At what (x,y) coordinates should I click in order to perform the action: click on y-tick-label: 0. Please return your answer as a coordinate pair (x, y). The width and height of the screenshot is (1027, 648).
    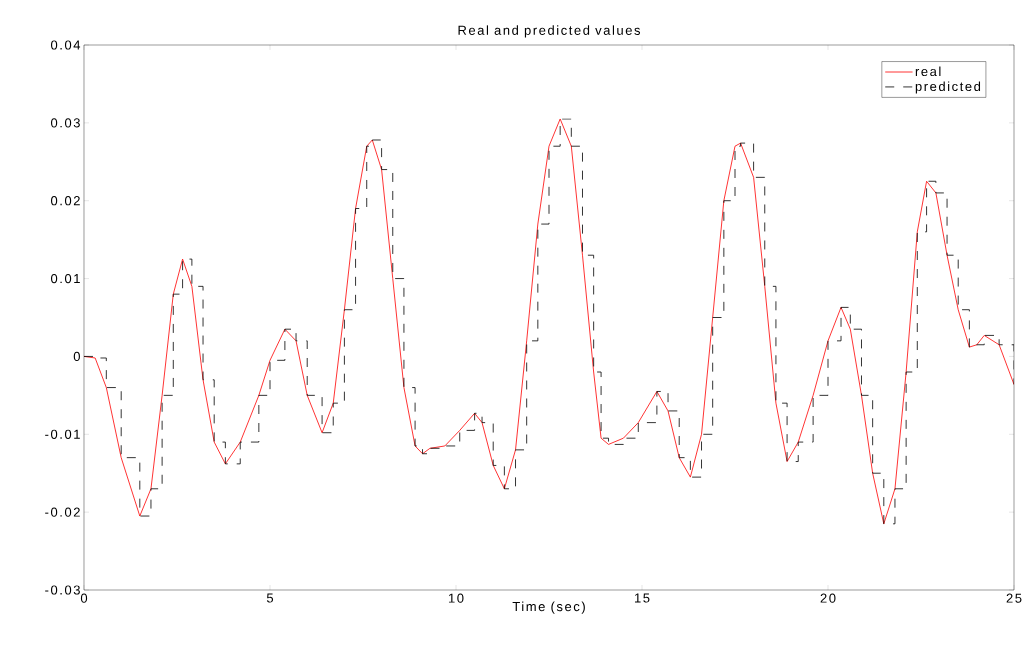
    Looking at the image, I should click on (76, 356).